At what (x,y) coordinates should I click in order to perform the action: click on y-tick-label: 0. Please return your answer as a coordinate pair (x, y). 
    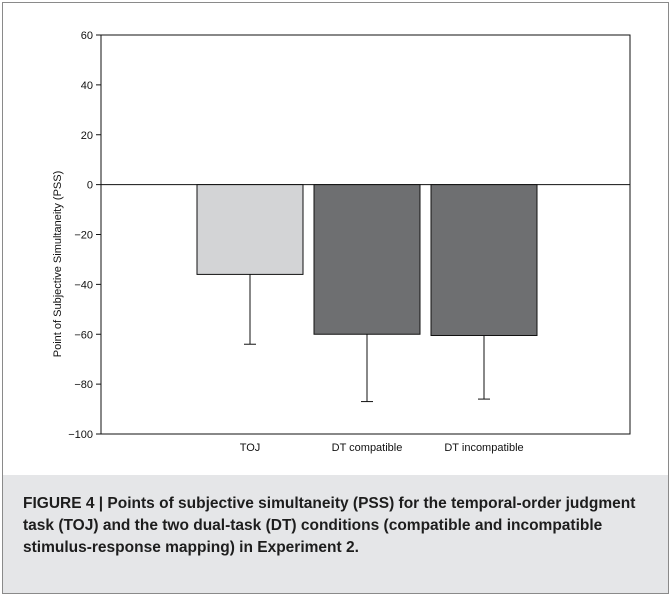
    Looking at the image, I should click on (90, 186).